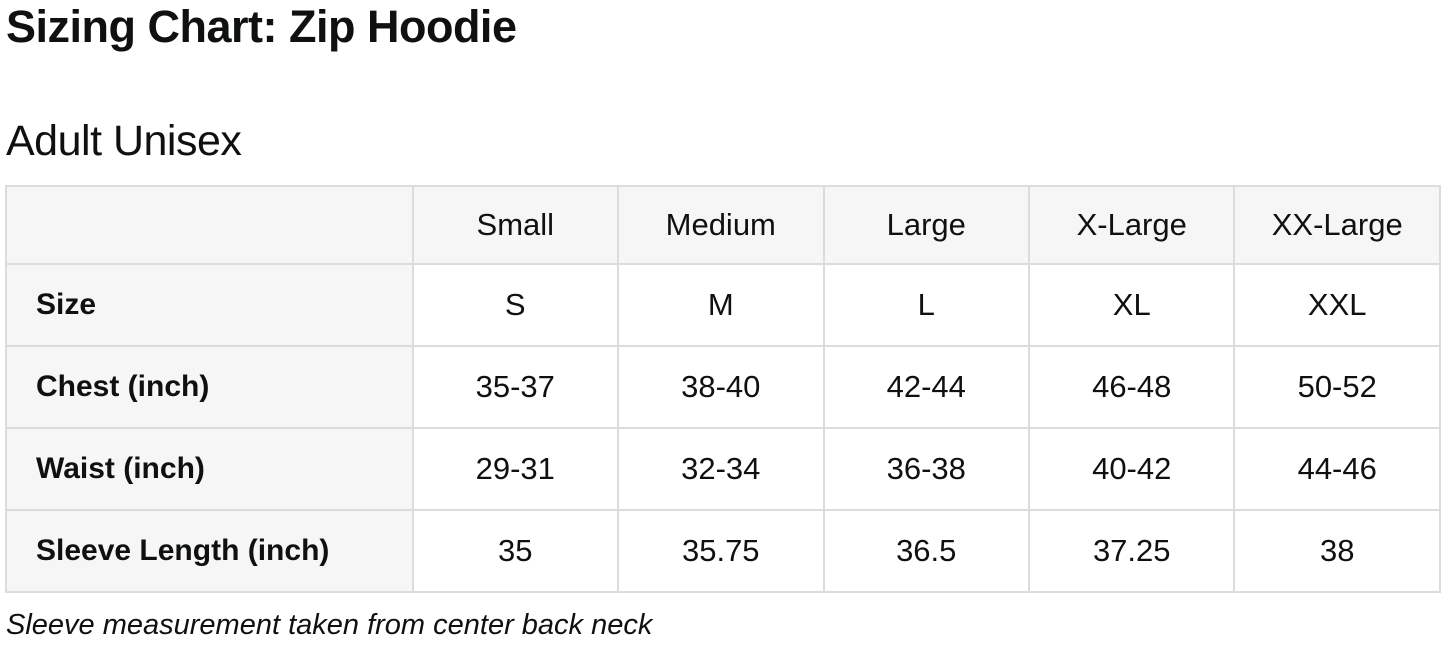  Describe the element at coordinates (515, 469) in the screenshot. I see `waist-value-small: 29-31` at that location.